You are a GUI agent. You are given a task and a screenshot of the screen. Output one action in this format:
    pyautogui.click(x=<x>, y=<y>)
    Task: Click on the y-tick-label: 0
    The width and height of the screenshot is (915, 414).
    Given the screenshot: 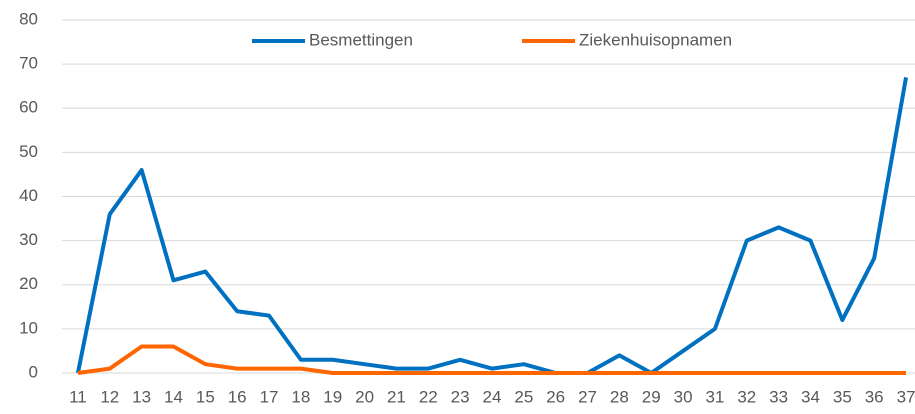 What is the action you would take?
    pyautogui.click(x=33, y=371)
    